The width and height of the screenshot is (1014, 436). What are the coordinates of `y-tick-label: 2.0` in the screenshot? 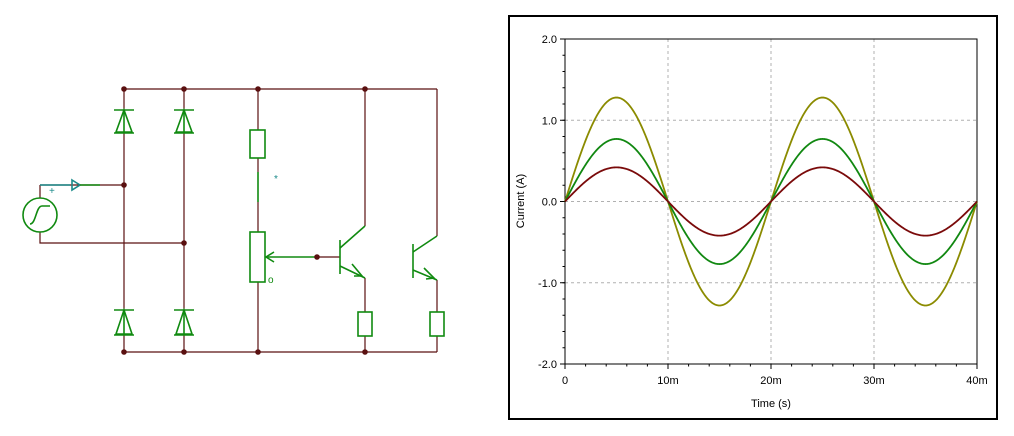 It's located at (549, 40).